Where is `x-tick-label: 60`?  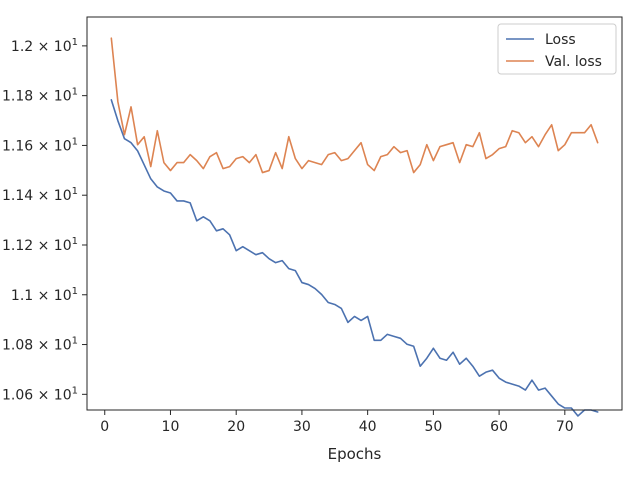
x-tick-label: 60 is located at coordinates (499, 427).